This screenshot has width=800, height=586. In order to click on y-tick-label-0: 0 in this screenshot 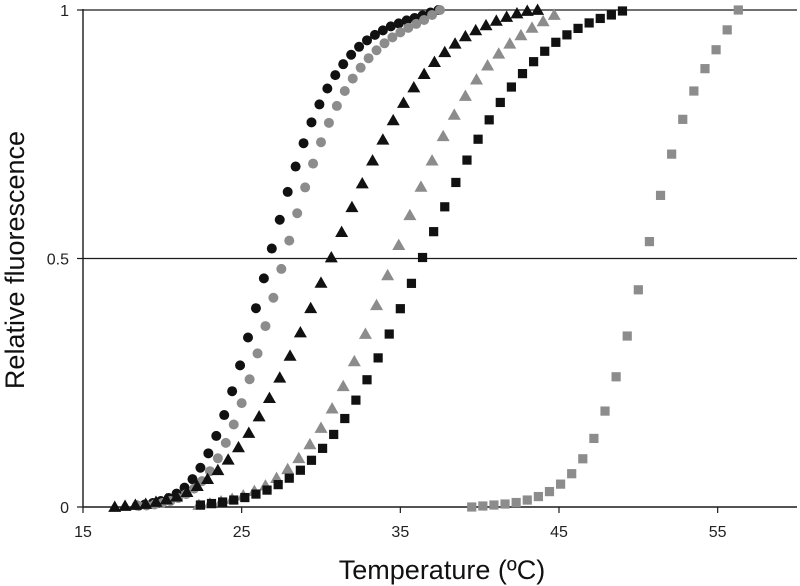, I will do `click(64, 508)`.